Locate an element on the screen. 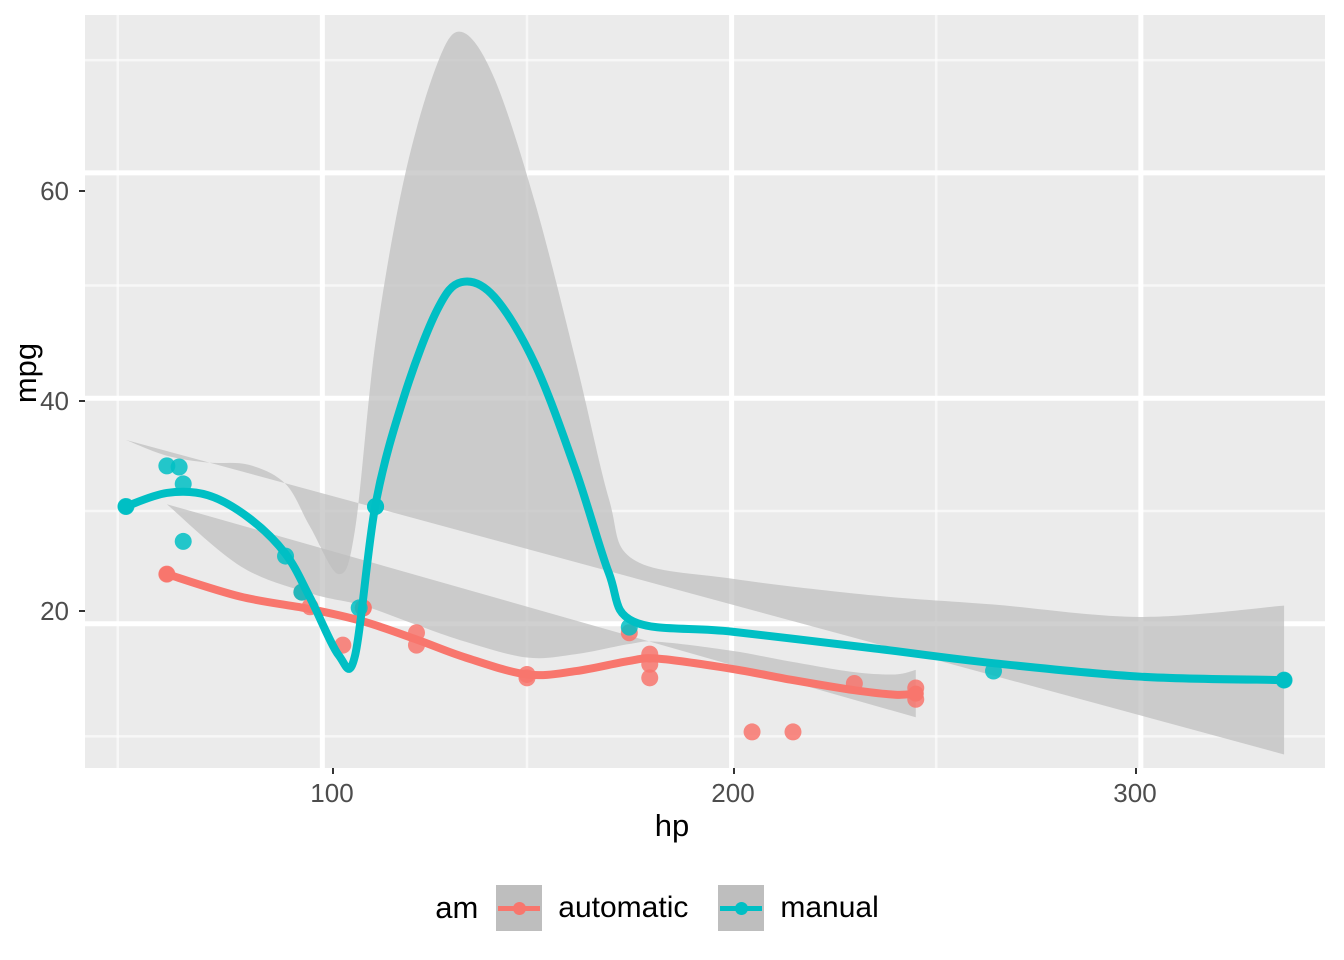 The image size is (1344, 960). x-tick-label-300: 300 is located at coordinates (1135, 793).